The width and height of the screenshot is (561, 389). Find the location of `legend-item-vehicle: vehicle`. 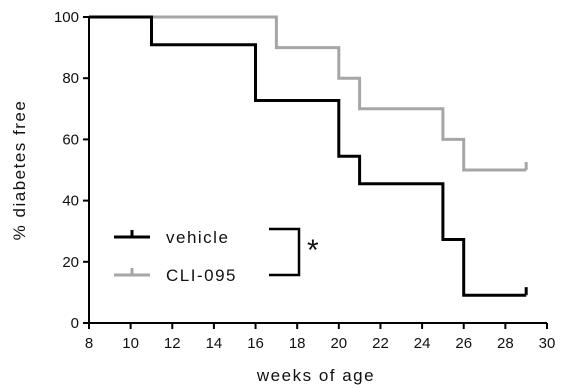

legend-item-vehicle: vehicle is located at coordinates (171, 237).